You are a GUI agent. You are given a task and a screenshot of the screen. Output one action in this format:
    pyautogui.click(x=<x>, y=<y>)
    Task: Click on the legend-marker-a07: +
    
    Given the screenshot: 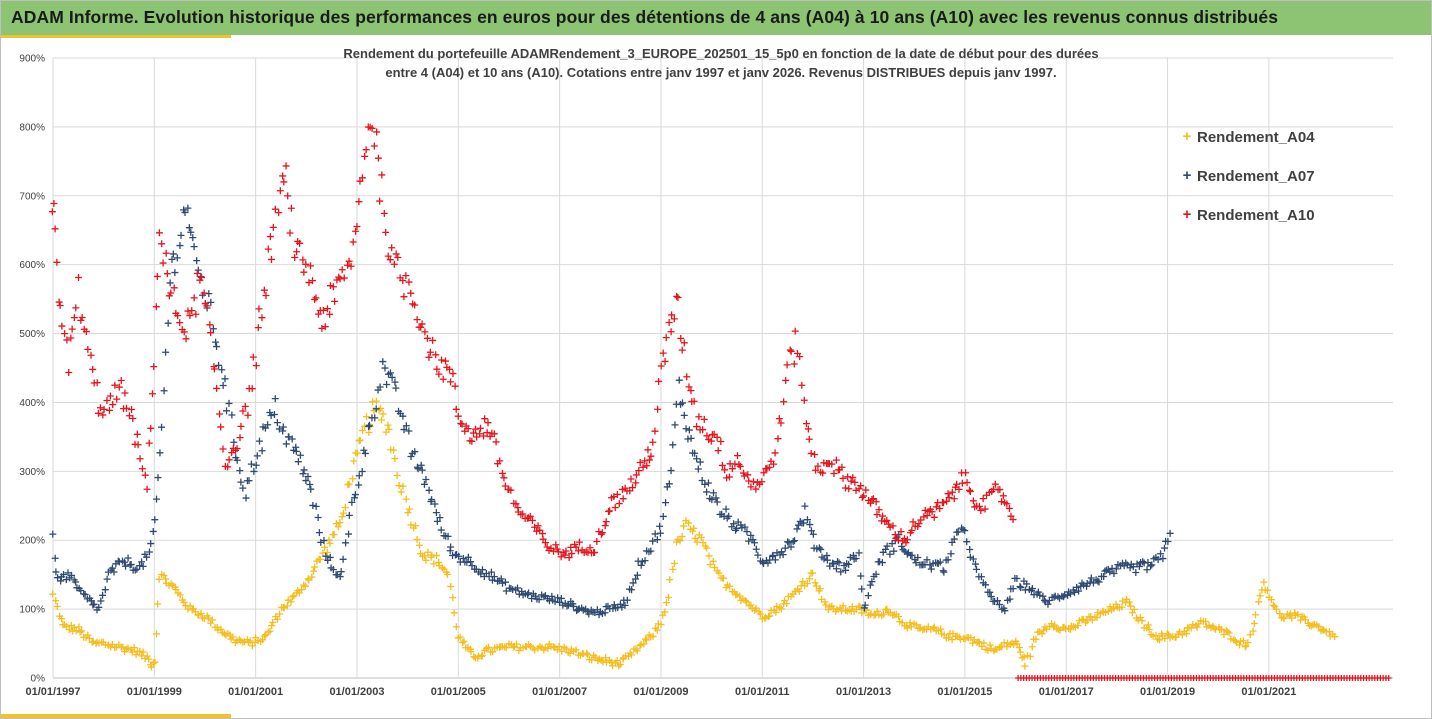 What is the action you would take?
    pyautogui.click(x=1187, y=175)
    